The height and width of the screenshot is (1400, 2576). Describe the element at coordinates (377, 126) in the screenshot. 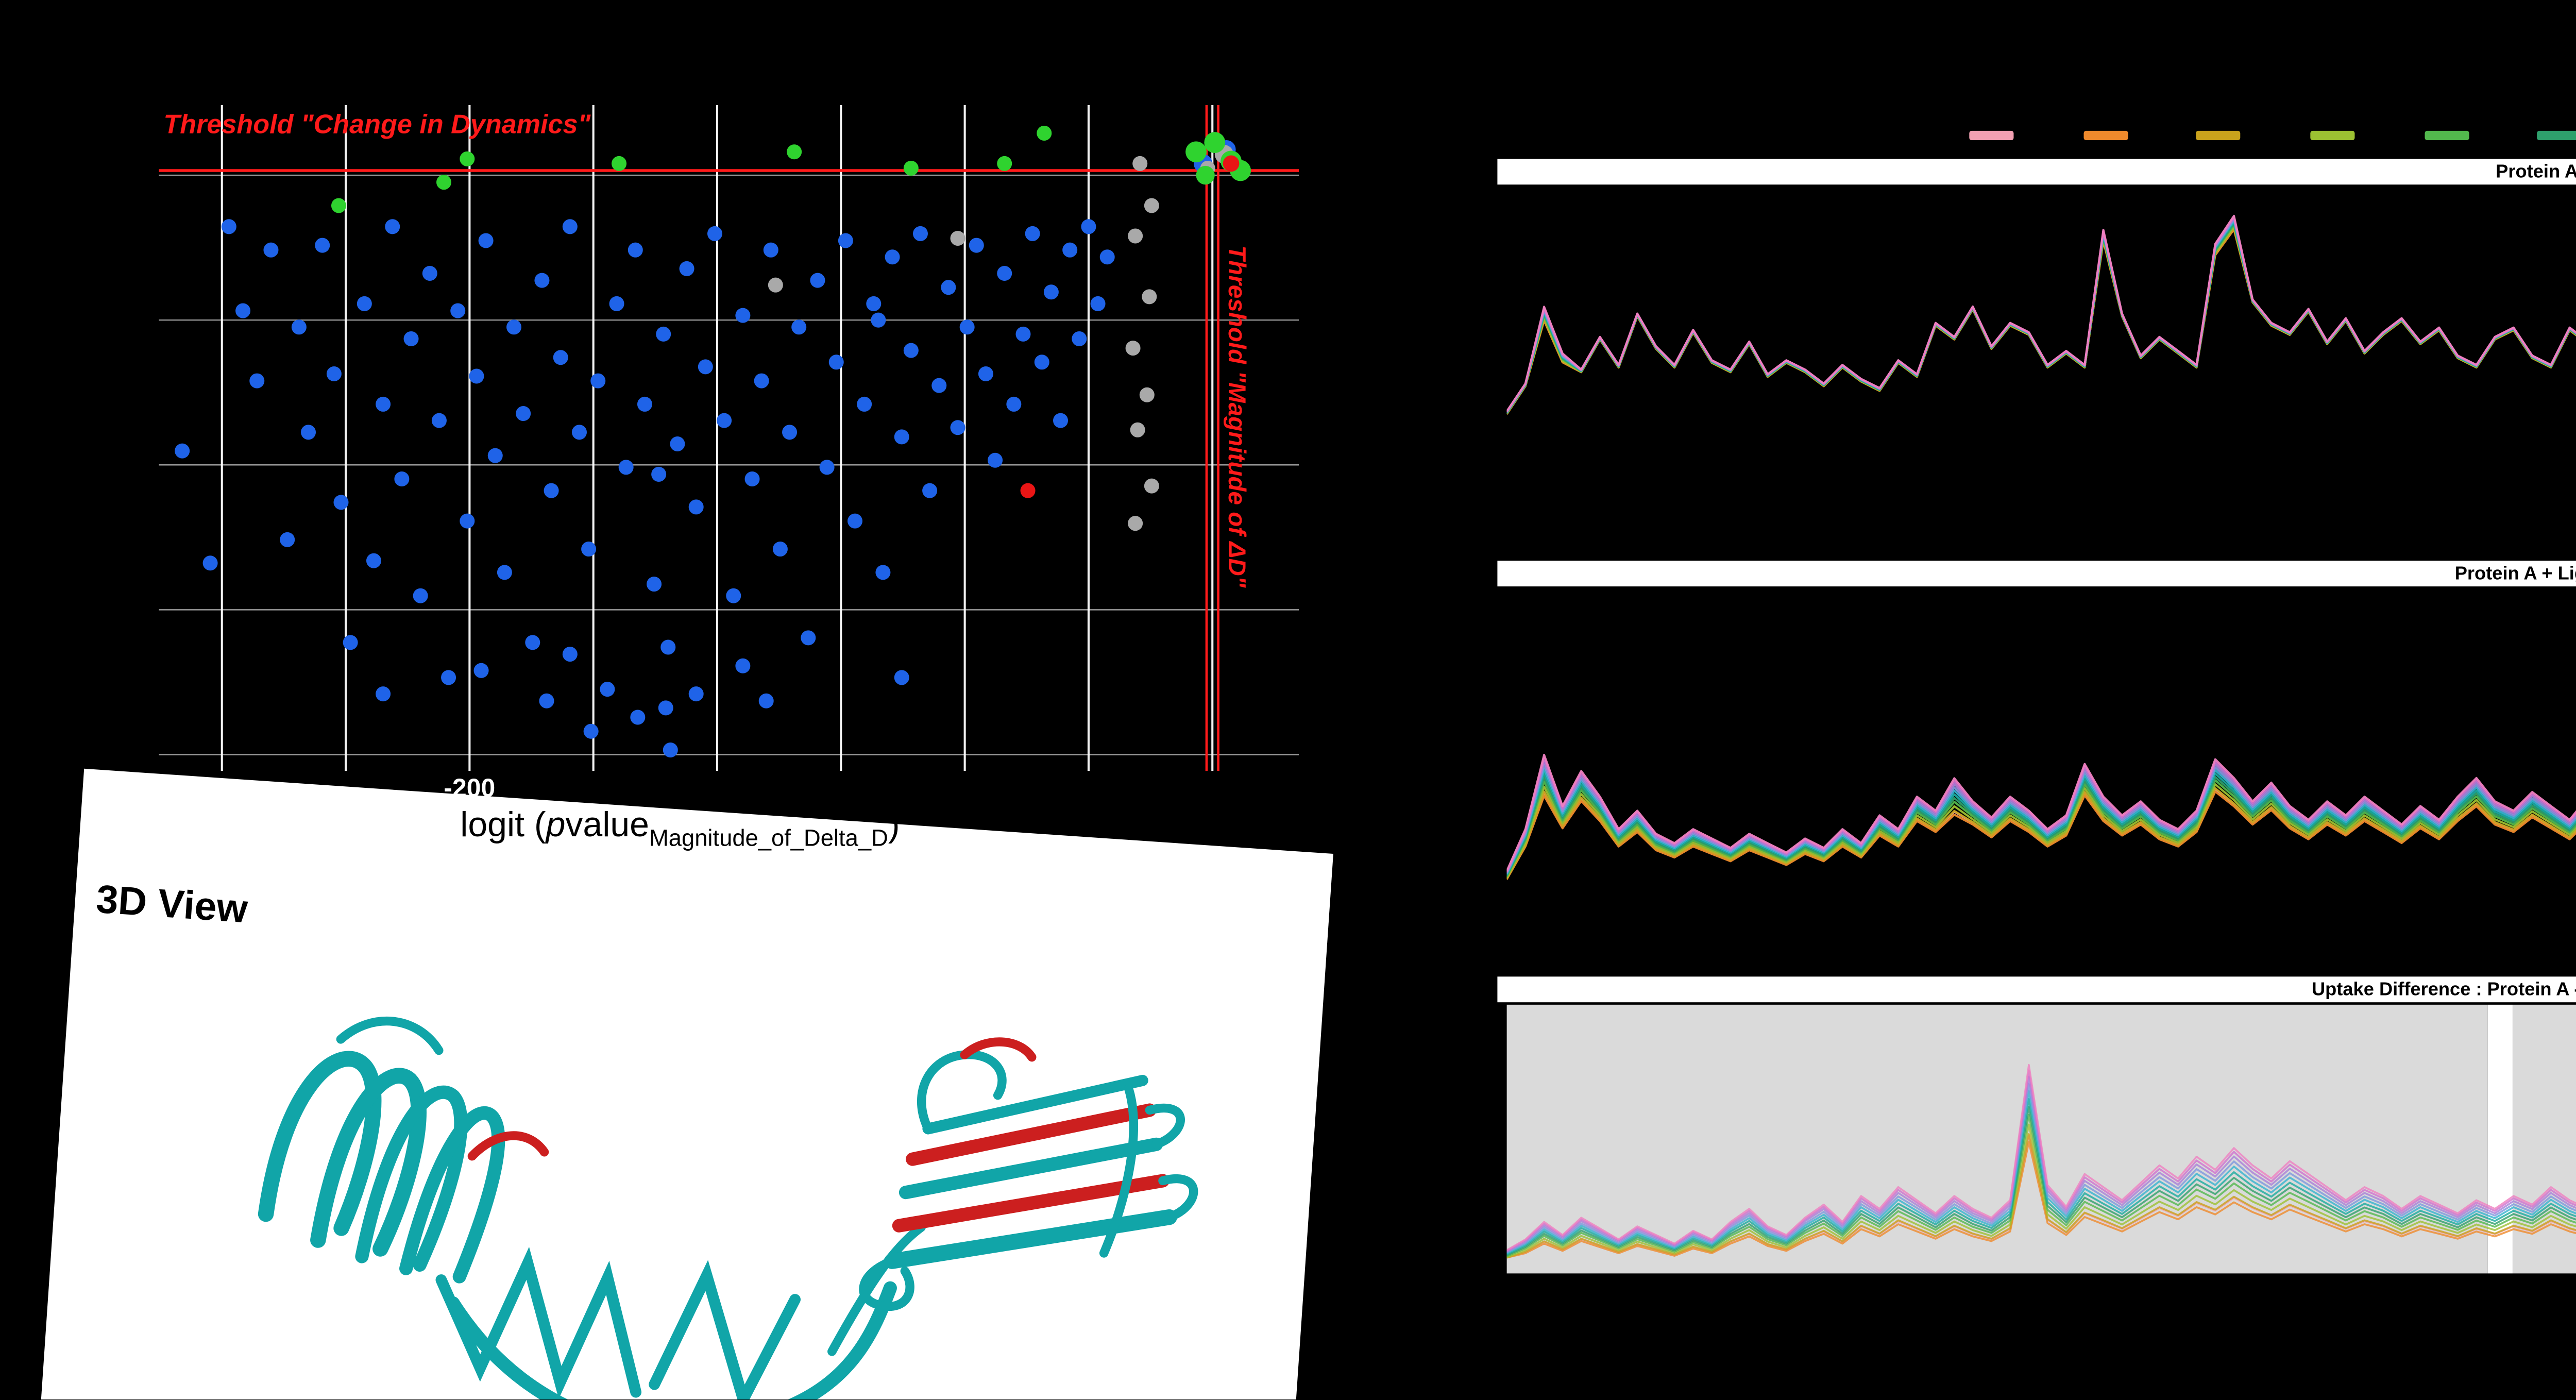

I see `threshold-dynamics-label: Threshold "Change in Dynamics"` at that location.